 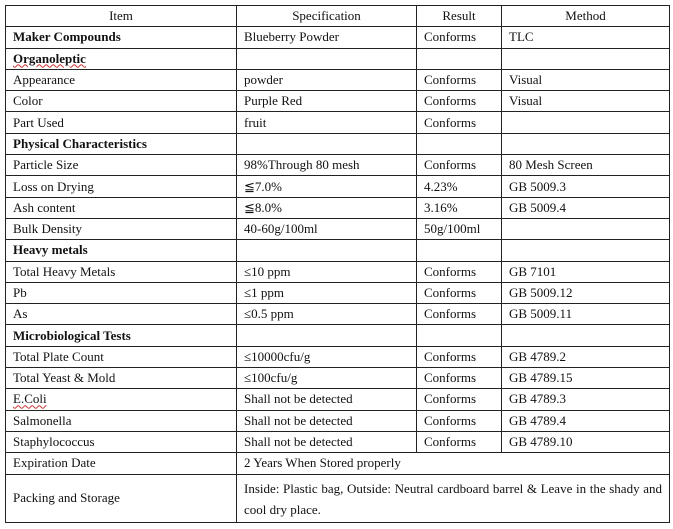 What do you see at coordinates (267, 271) in the screenshot?
I see `cell-text: ≤10 ppm` at bounding box center [267, 271].